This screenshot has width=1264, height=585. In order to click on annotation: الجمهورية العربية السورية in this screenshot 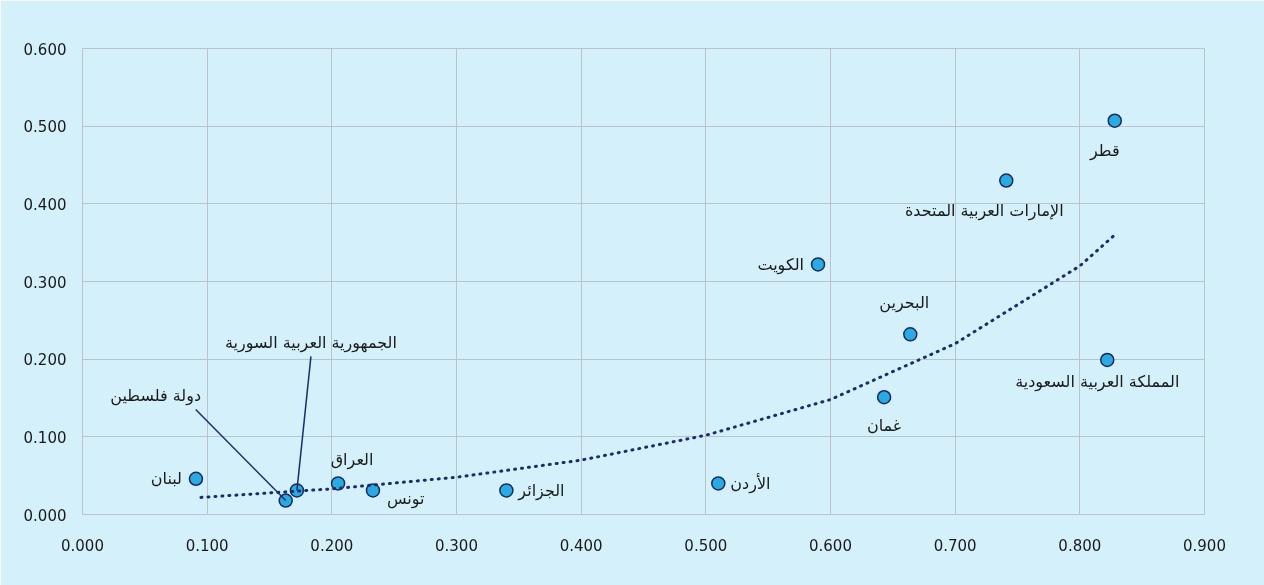, I will do `click(311, 342)`.